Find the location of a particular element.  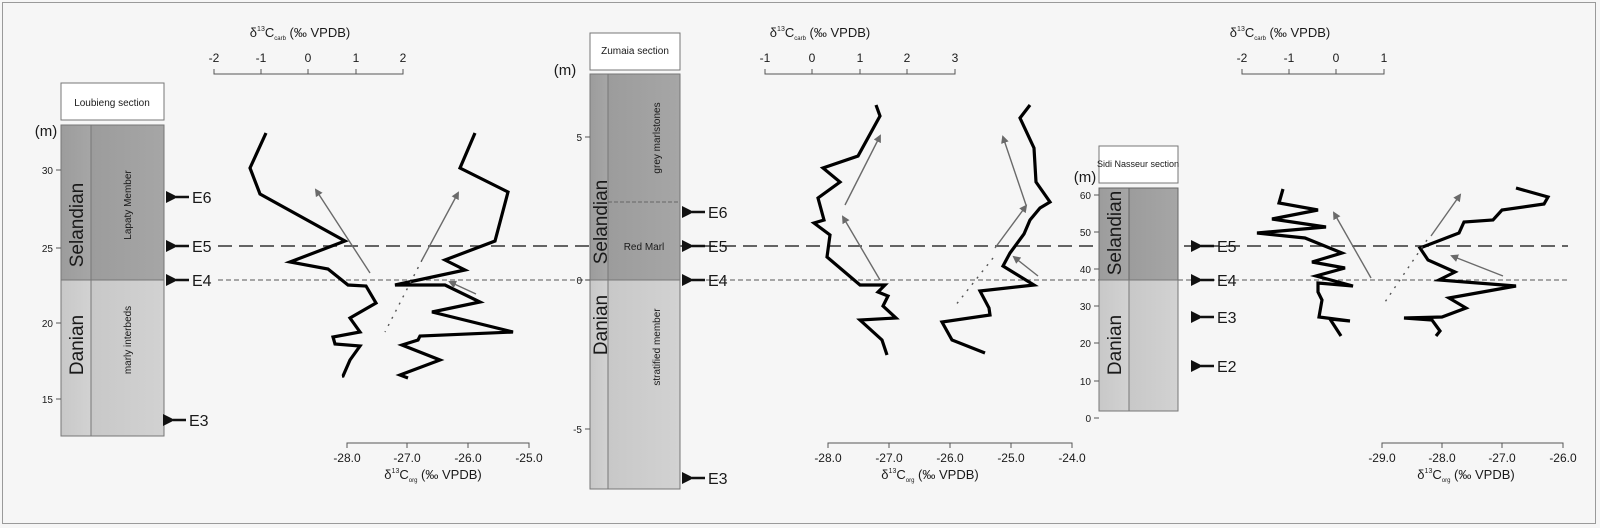

svg-text: -24.0 is located at coordinates (1072, 458).